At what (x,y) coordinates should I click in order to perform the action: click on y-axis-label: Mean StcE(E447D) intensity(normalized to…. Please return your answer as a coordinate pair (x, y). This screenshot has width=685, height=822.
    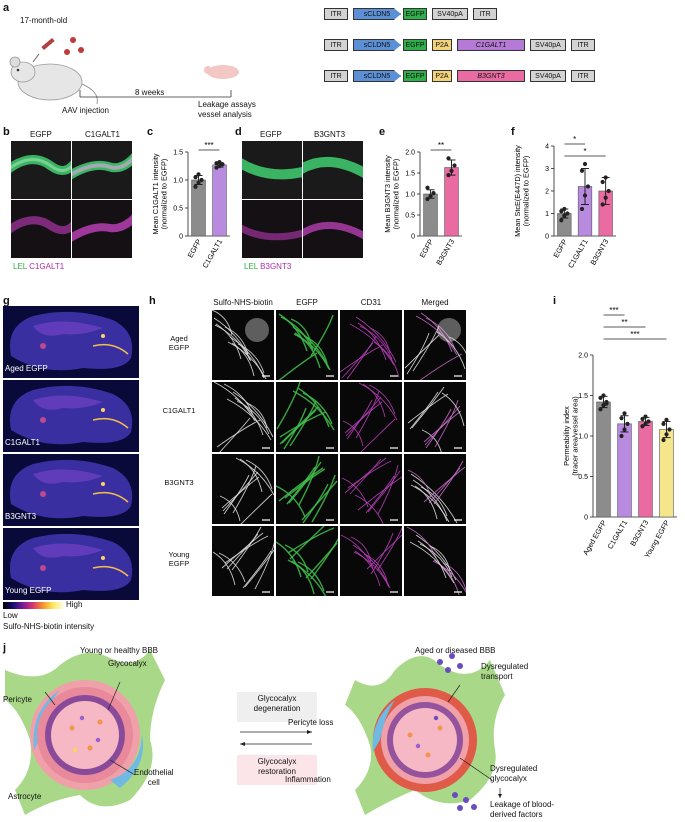
    Looking at the image, I should click on (522, 191).